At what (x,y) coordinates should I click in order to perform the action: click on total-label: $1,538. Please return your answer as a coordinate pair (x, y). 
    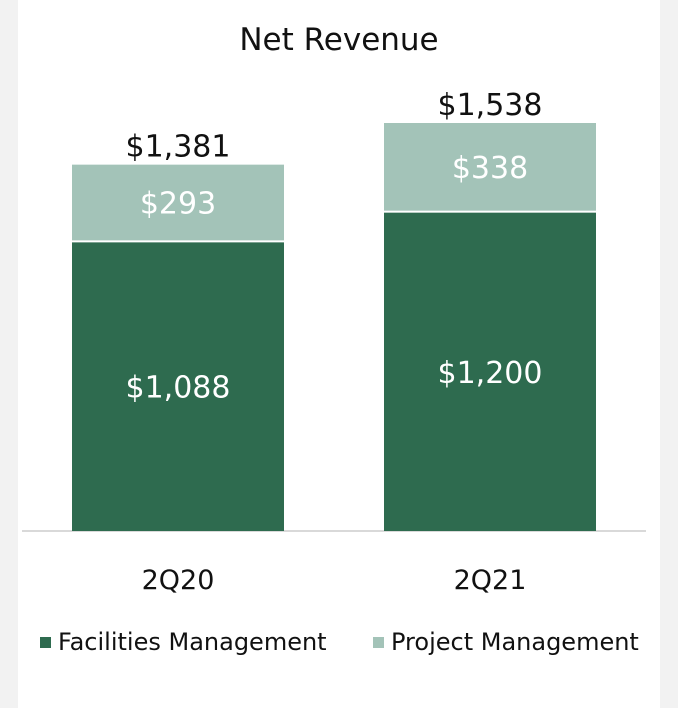
    Looking at the image, I should click on (490, 105).